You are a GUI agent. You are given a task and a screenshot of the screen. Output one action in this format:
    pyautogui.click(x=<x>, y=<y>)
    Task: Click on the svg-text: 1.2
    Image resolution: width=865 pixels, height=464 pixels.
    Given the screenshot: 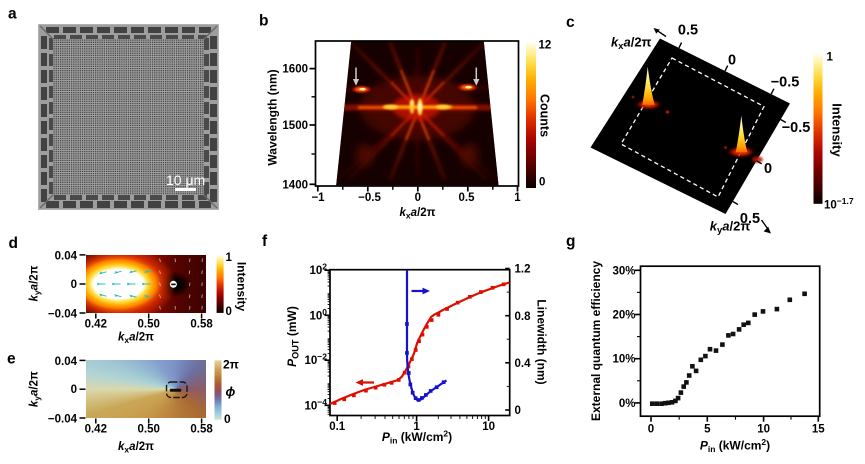 What is the action you would take?
    pyautogui.click(x=523, y=270)
    